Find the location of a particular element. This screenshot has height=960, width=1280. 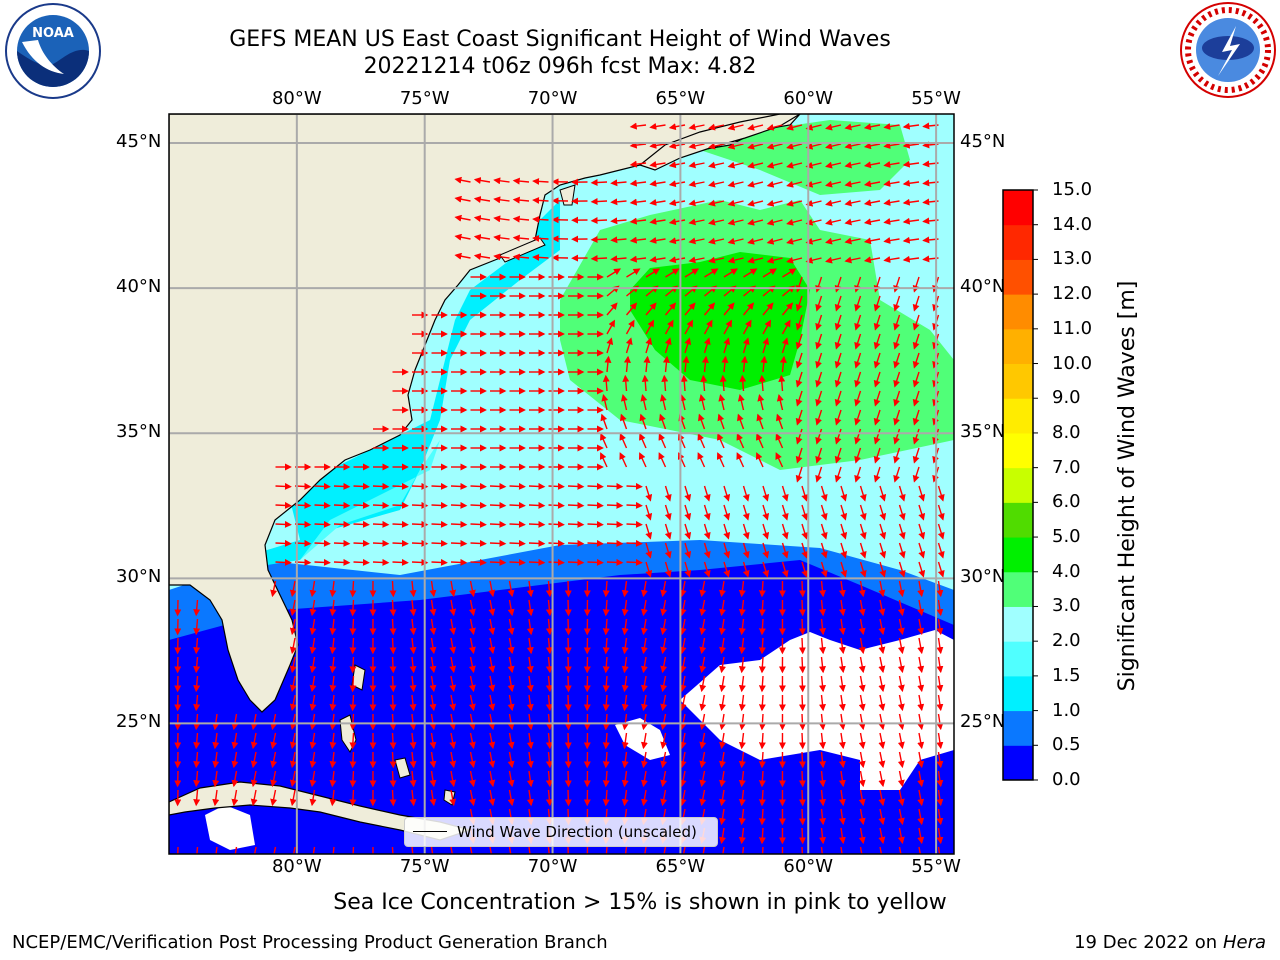

colorbar is located at coordinates (1020, 485).